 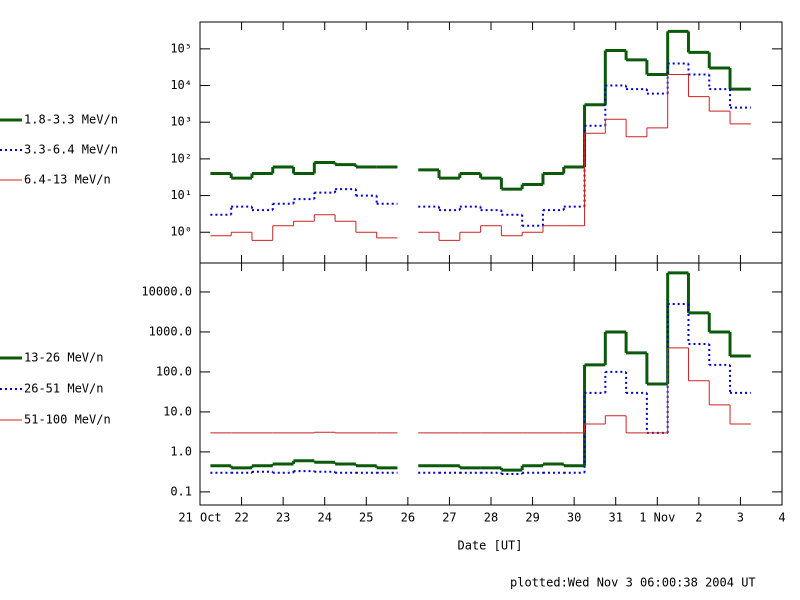 What do you see at coordinates (408, 518) in the screenshot?
I see `x-tick-label: 26` at bounding box center [408, 518].